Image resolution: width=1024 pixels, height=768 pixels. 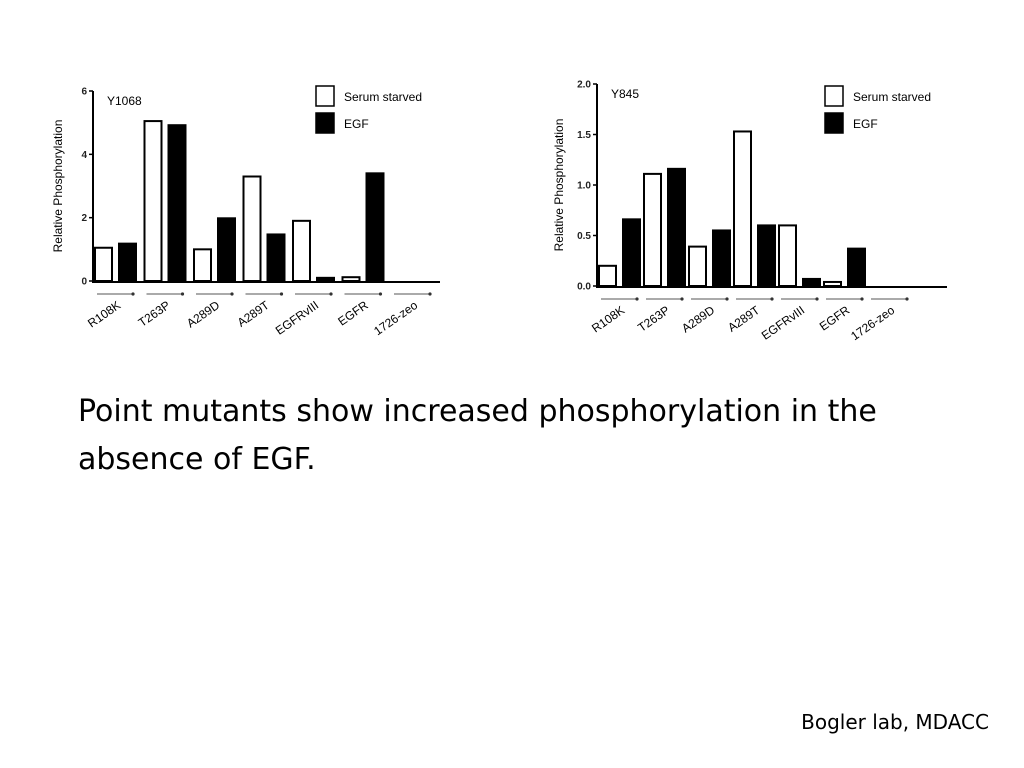 What do you see at coordinates (584, 287) in the screenshot?
I see `y-tick-label: 0.0` at bounding box center [584, 287].